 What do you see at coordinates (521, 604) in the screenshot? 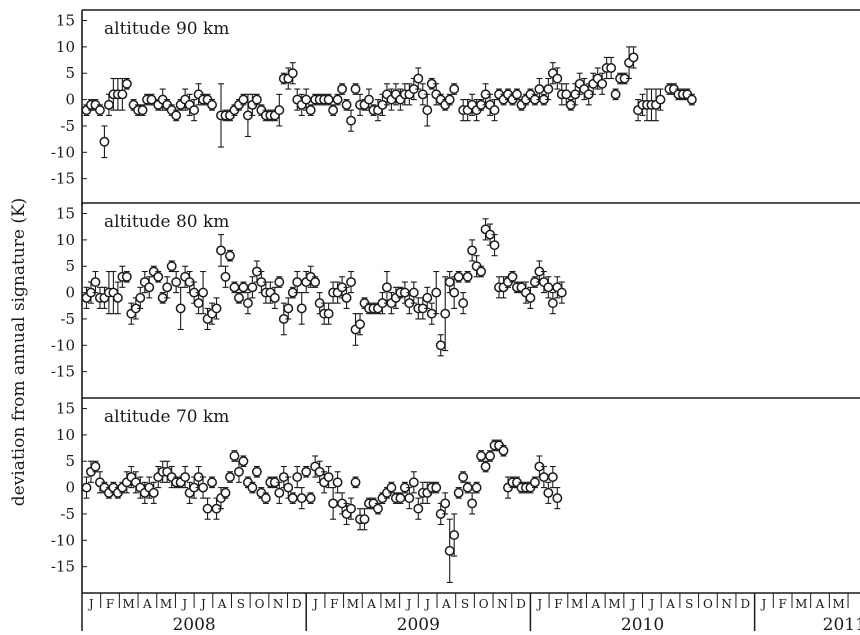
I see `month-label: D` at bounding box center [521, 604].